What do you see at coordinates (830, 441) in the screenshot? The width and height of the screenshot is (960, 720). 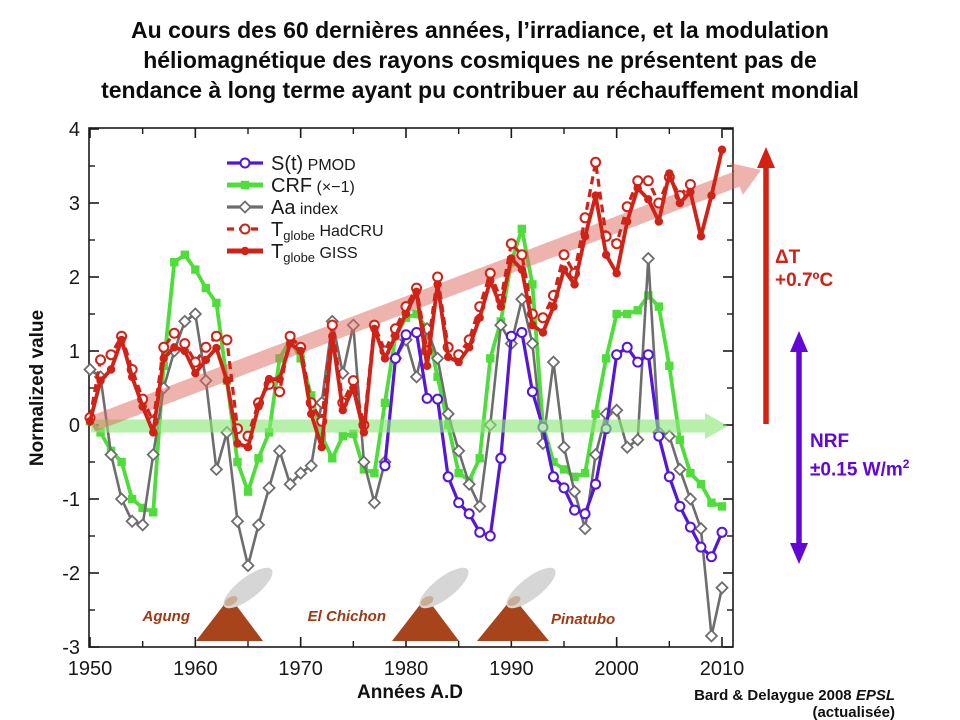 I see `nrf-label: NRF` at bounding box center [830, 441].